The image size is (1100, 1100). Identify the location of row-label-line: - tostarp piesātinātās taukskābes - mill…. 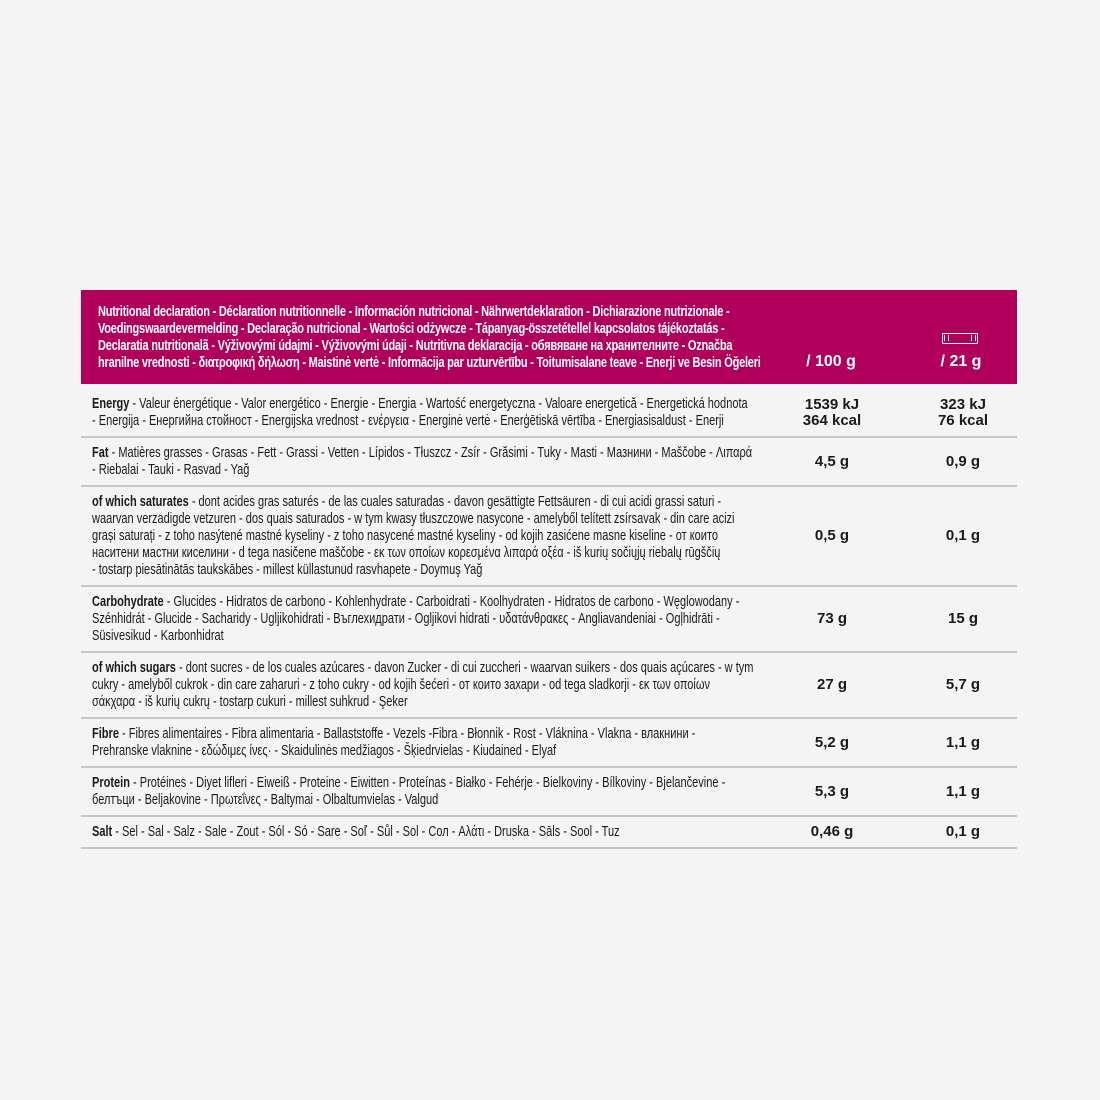
(287, 570).